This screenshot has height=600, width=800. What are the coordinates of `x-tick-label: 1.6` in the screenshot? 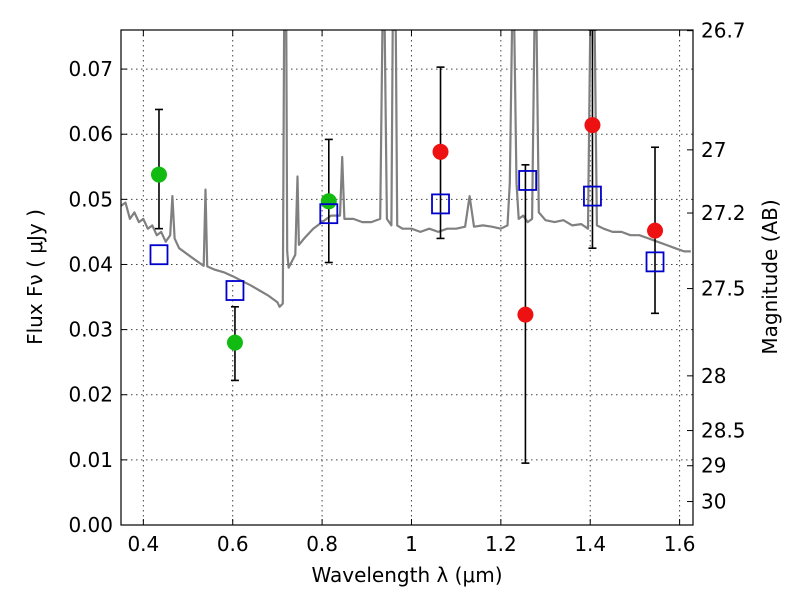 It's located at (680, 544).